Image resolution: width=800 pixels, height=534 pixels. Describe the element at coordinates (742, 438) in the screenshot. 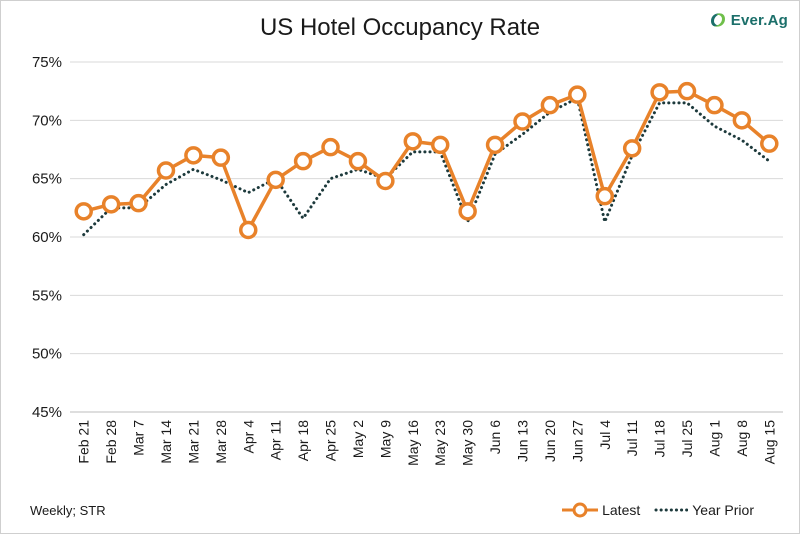

I see `x-tick-label: Aug 8` at that location.